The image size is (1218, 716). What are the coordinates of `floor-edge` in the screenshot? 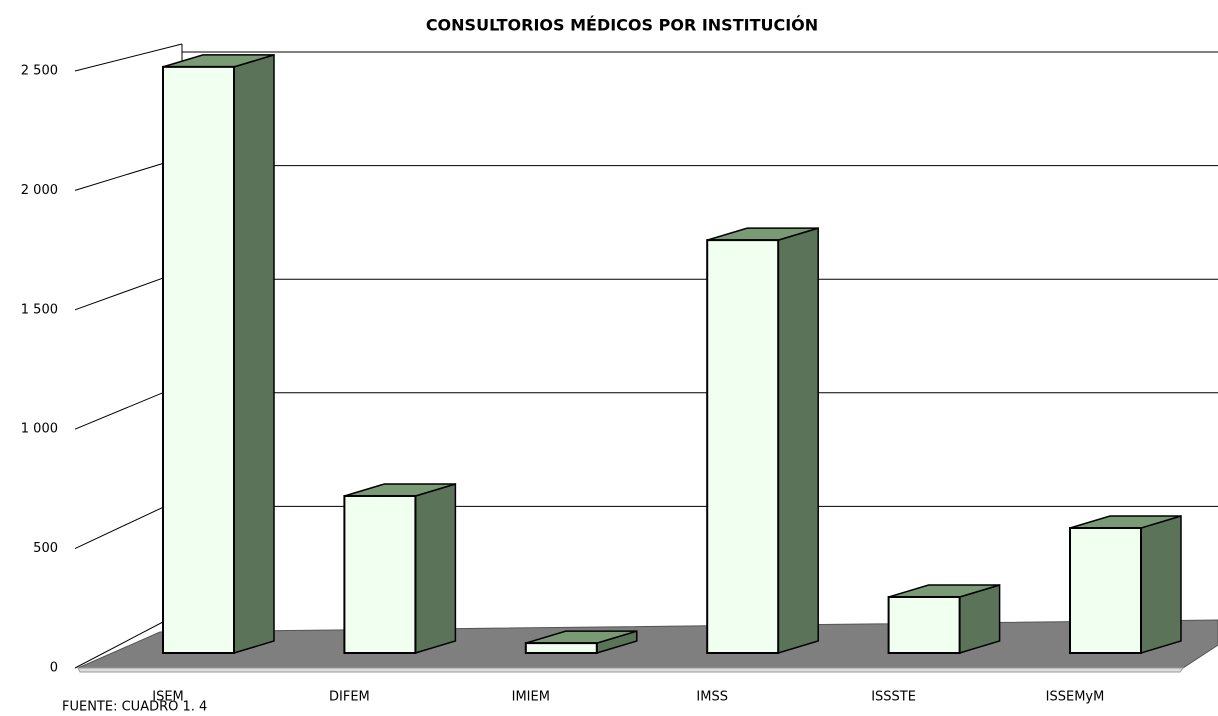 It's located at (630, 670).